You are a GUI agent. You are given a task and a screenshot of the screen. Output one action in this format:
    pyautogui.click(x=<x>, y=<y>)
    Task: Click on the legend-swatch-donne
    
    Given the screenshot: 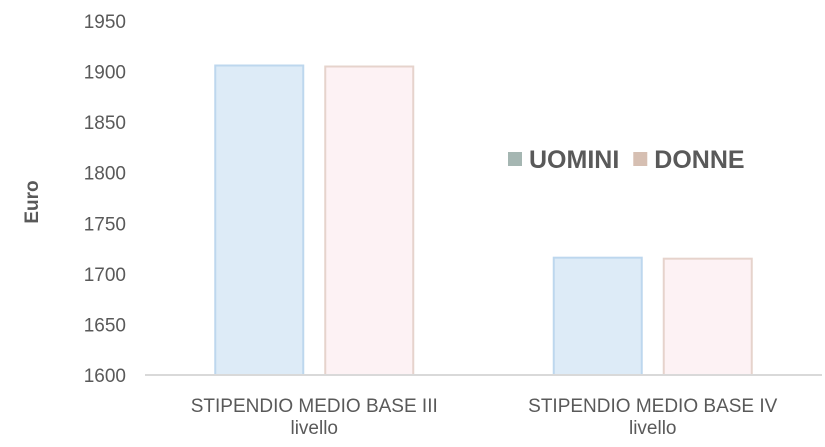 What is the action you would take?
    pyautogui.click(x=640, y=159)
    